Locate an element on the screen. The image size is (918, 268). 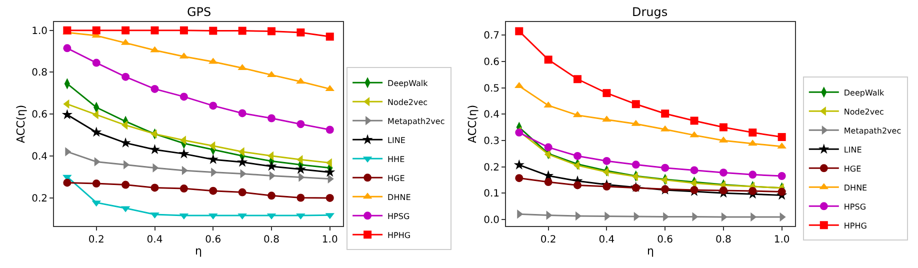
y-tick-label: 0.6 is located at coordinates (492, 62).